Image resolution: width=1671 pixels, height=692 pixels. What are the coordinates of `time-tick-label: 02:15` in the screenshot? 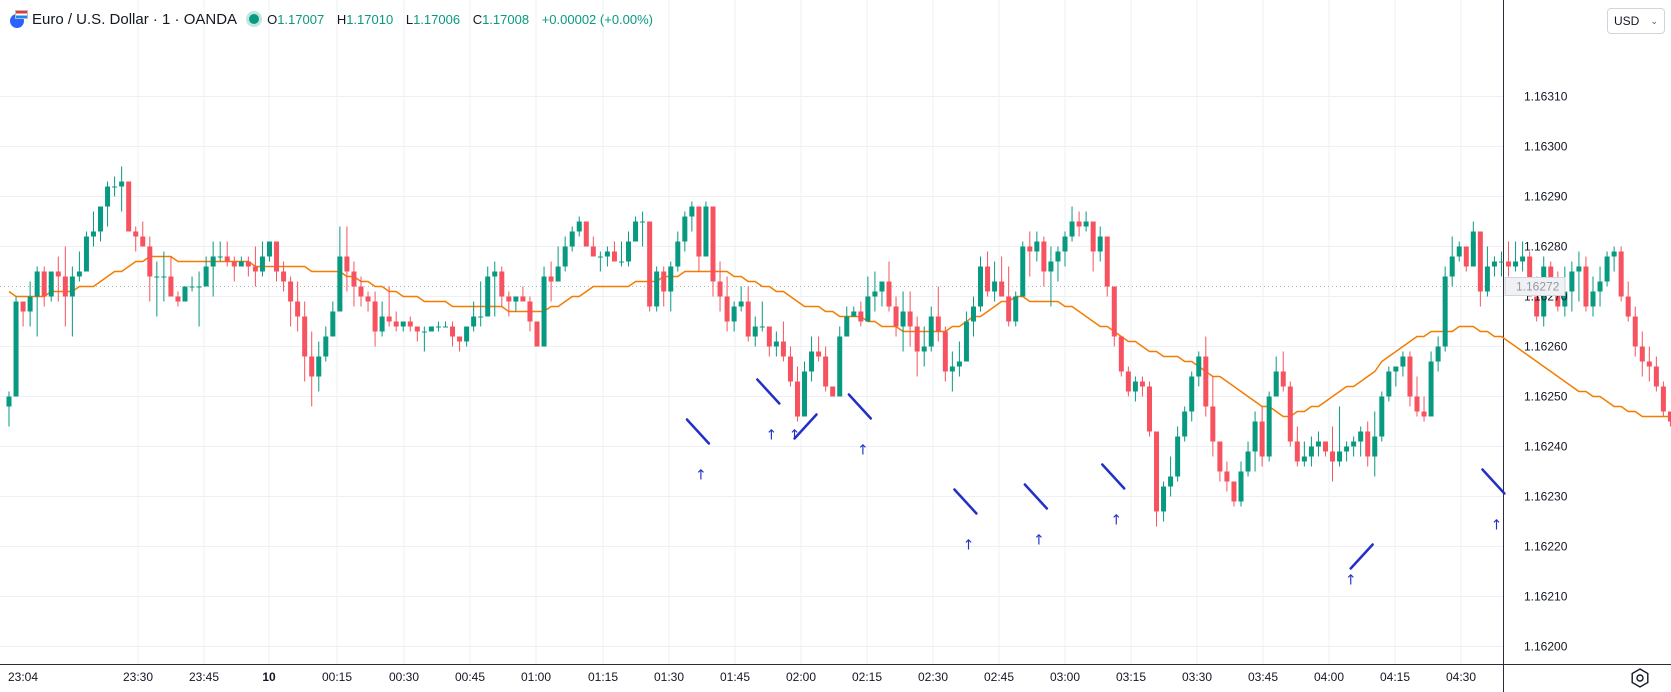 It's located at (867, 677).